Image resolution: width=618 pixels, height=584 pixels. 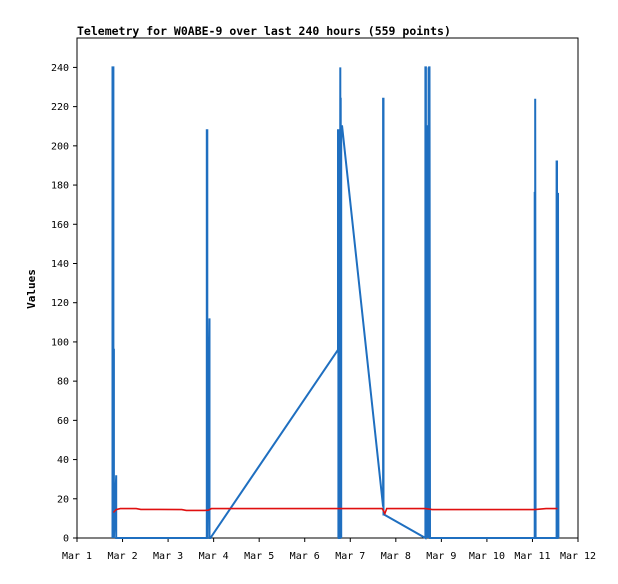 What do you see at coordinates (63, 499) in the screenshot?
I see `y-tick-label: 20` at bounding box center [63, 499].